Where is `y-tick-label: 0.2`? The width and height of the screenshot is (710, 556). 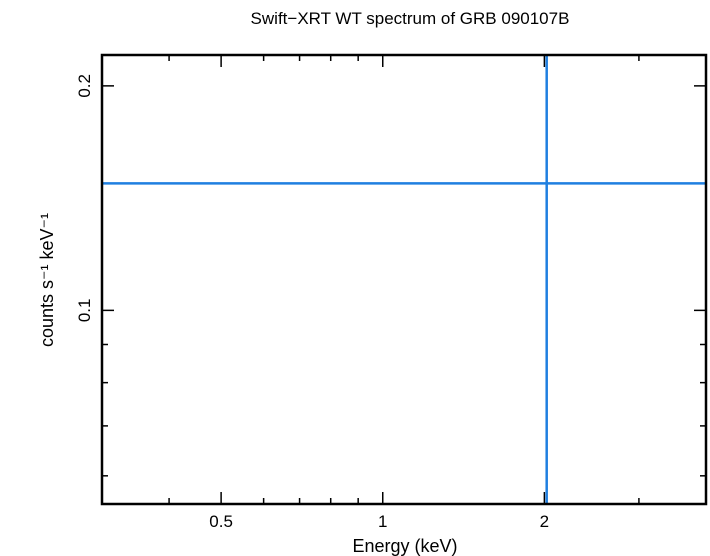 y-tick-label: 0.2 is located at coordinates (84, 86).